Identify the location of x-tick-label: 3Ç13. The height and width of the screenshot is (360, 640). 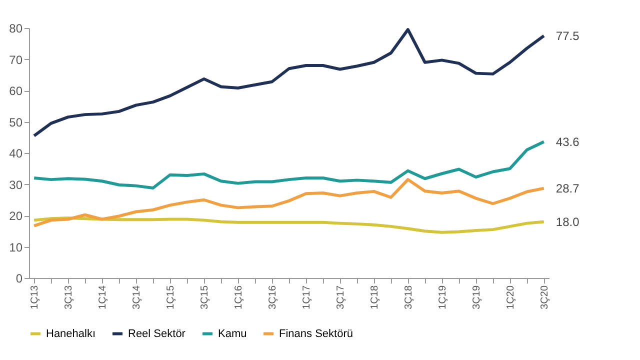
(69, 297).